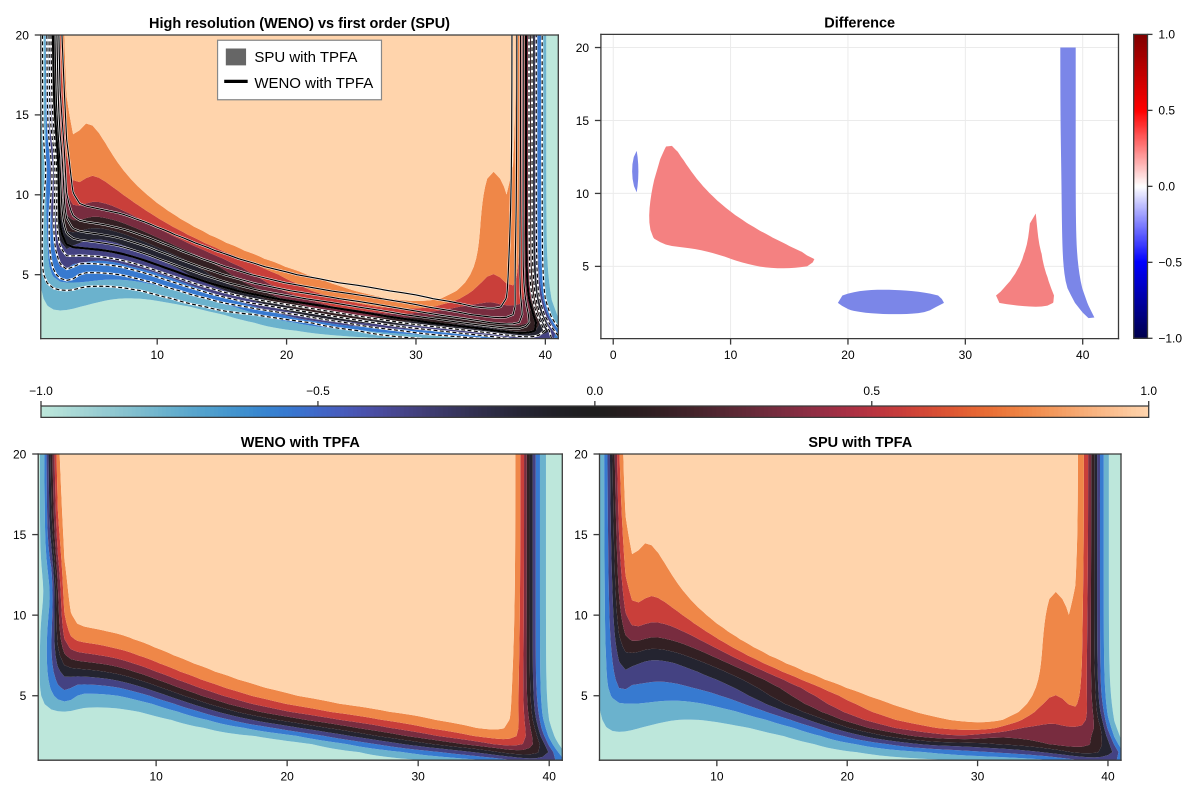  Describe the element at coordinates (859, 23) in the screenshot. I see `svg-text: Difference` at that location.